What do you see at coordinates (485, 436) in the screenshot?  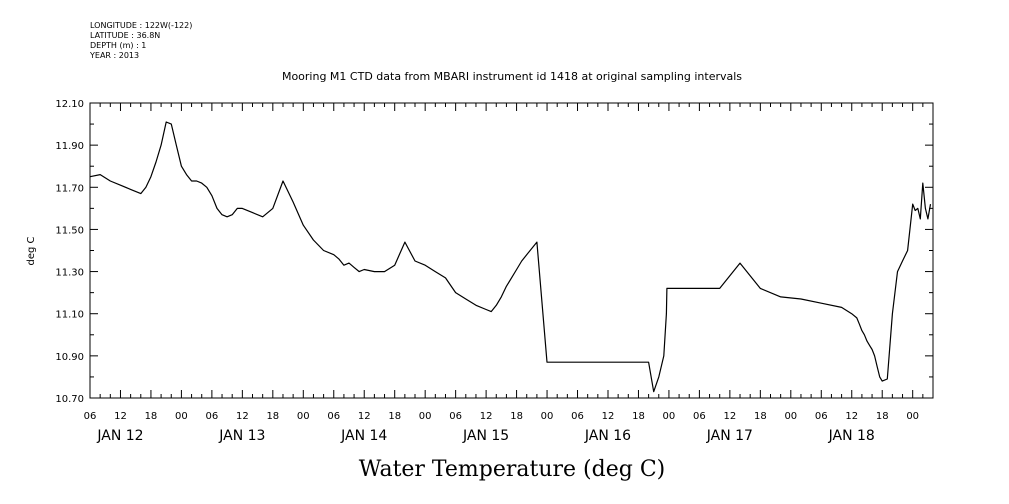 I see `x-day-label: JAN 15` at bounding box center [485, 436].